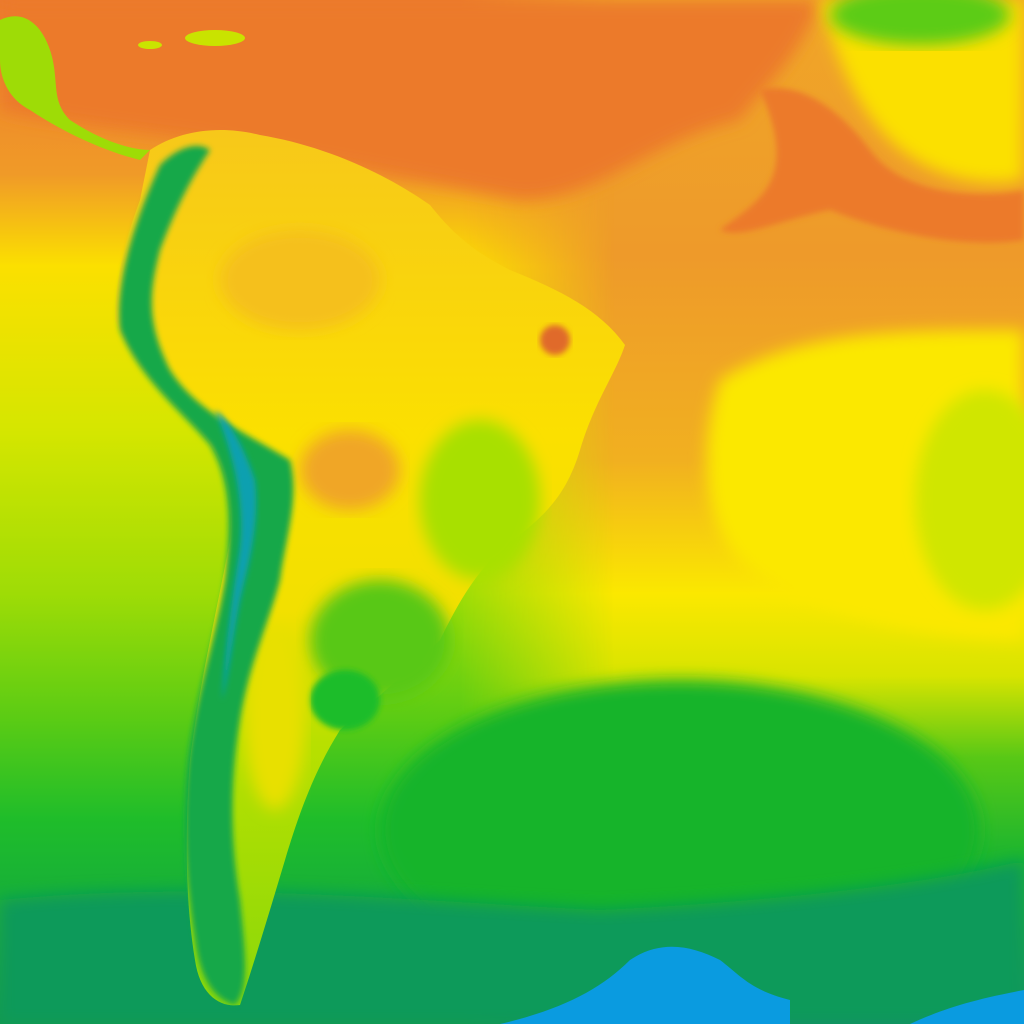 Image resolution: width=1024 pixels, height=1024 pixels. Describe the element at coordinates (236, 555) in the screenshot. I see `andes-high-ice` at that location.